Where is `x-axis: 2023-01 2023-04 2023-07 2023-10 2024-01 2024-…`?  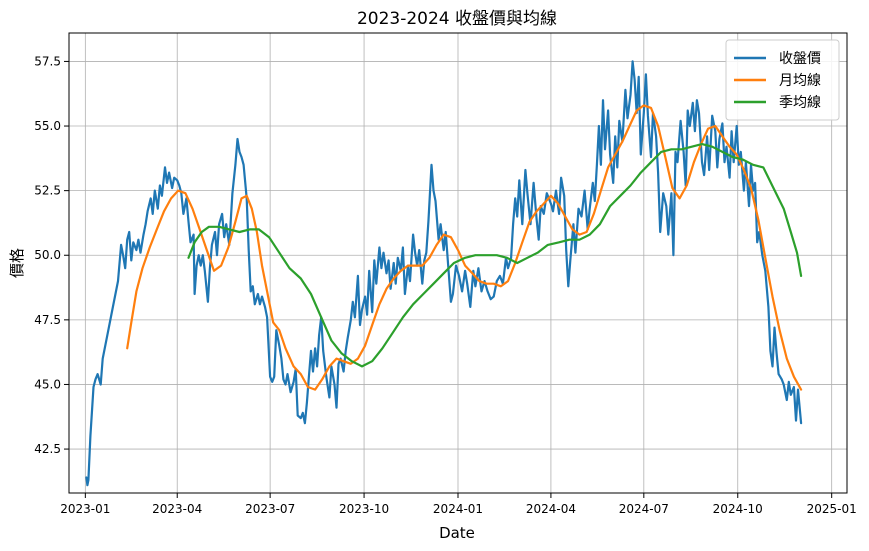 x-axis: 2023-01 2023-04 2023-07 2023-10 2024-01 2024-… is located at coordinates (458, 504).